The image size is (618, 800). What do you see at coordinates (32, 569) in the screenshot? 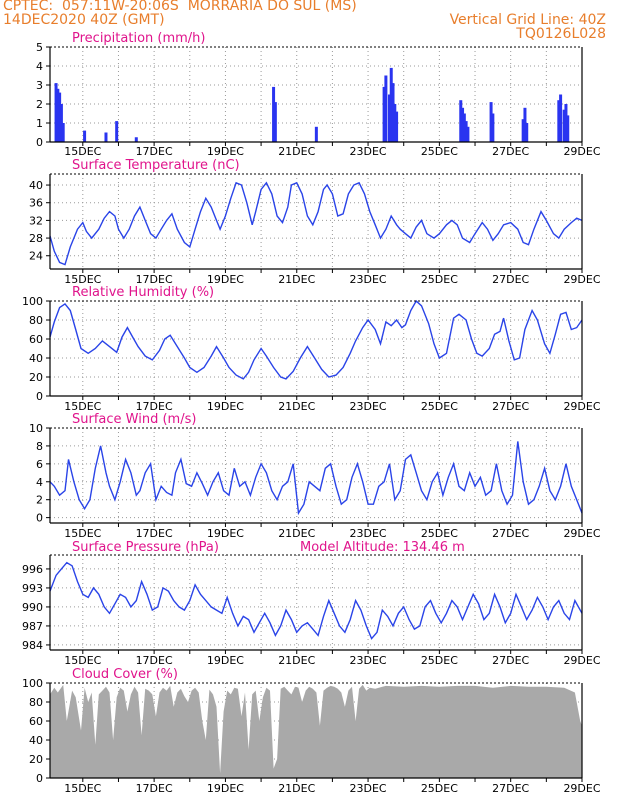
I see `ytick-label: 996` at bounding box center [32, 569].